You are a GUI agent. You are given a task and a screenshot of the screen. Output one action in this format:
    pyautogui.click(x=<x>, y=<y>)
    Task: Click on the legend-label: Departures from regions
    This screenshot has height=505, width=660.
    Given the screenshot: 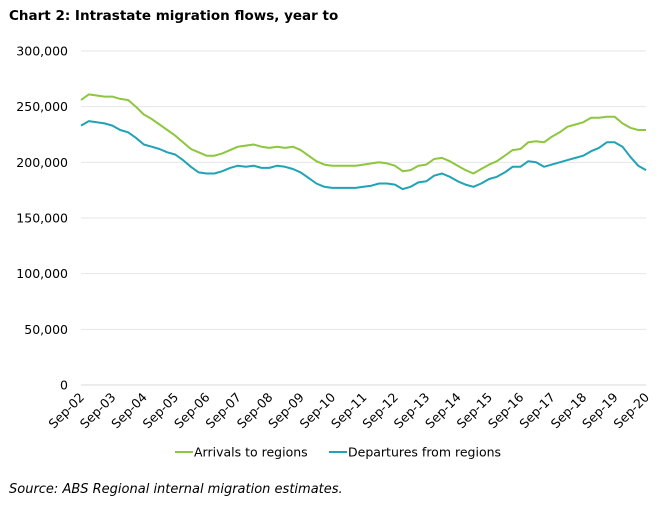 What is the action you would take?
    pyautogui.click(x=424, y=452)
    